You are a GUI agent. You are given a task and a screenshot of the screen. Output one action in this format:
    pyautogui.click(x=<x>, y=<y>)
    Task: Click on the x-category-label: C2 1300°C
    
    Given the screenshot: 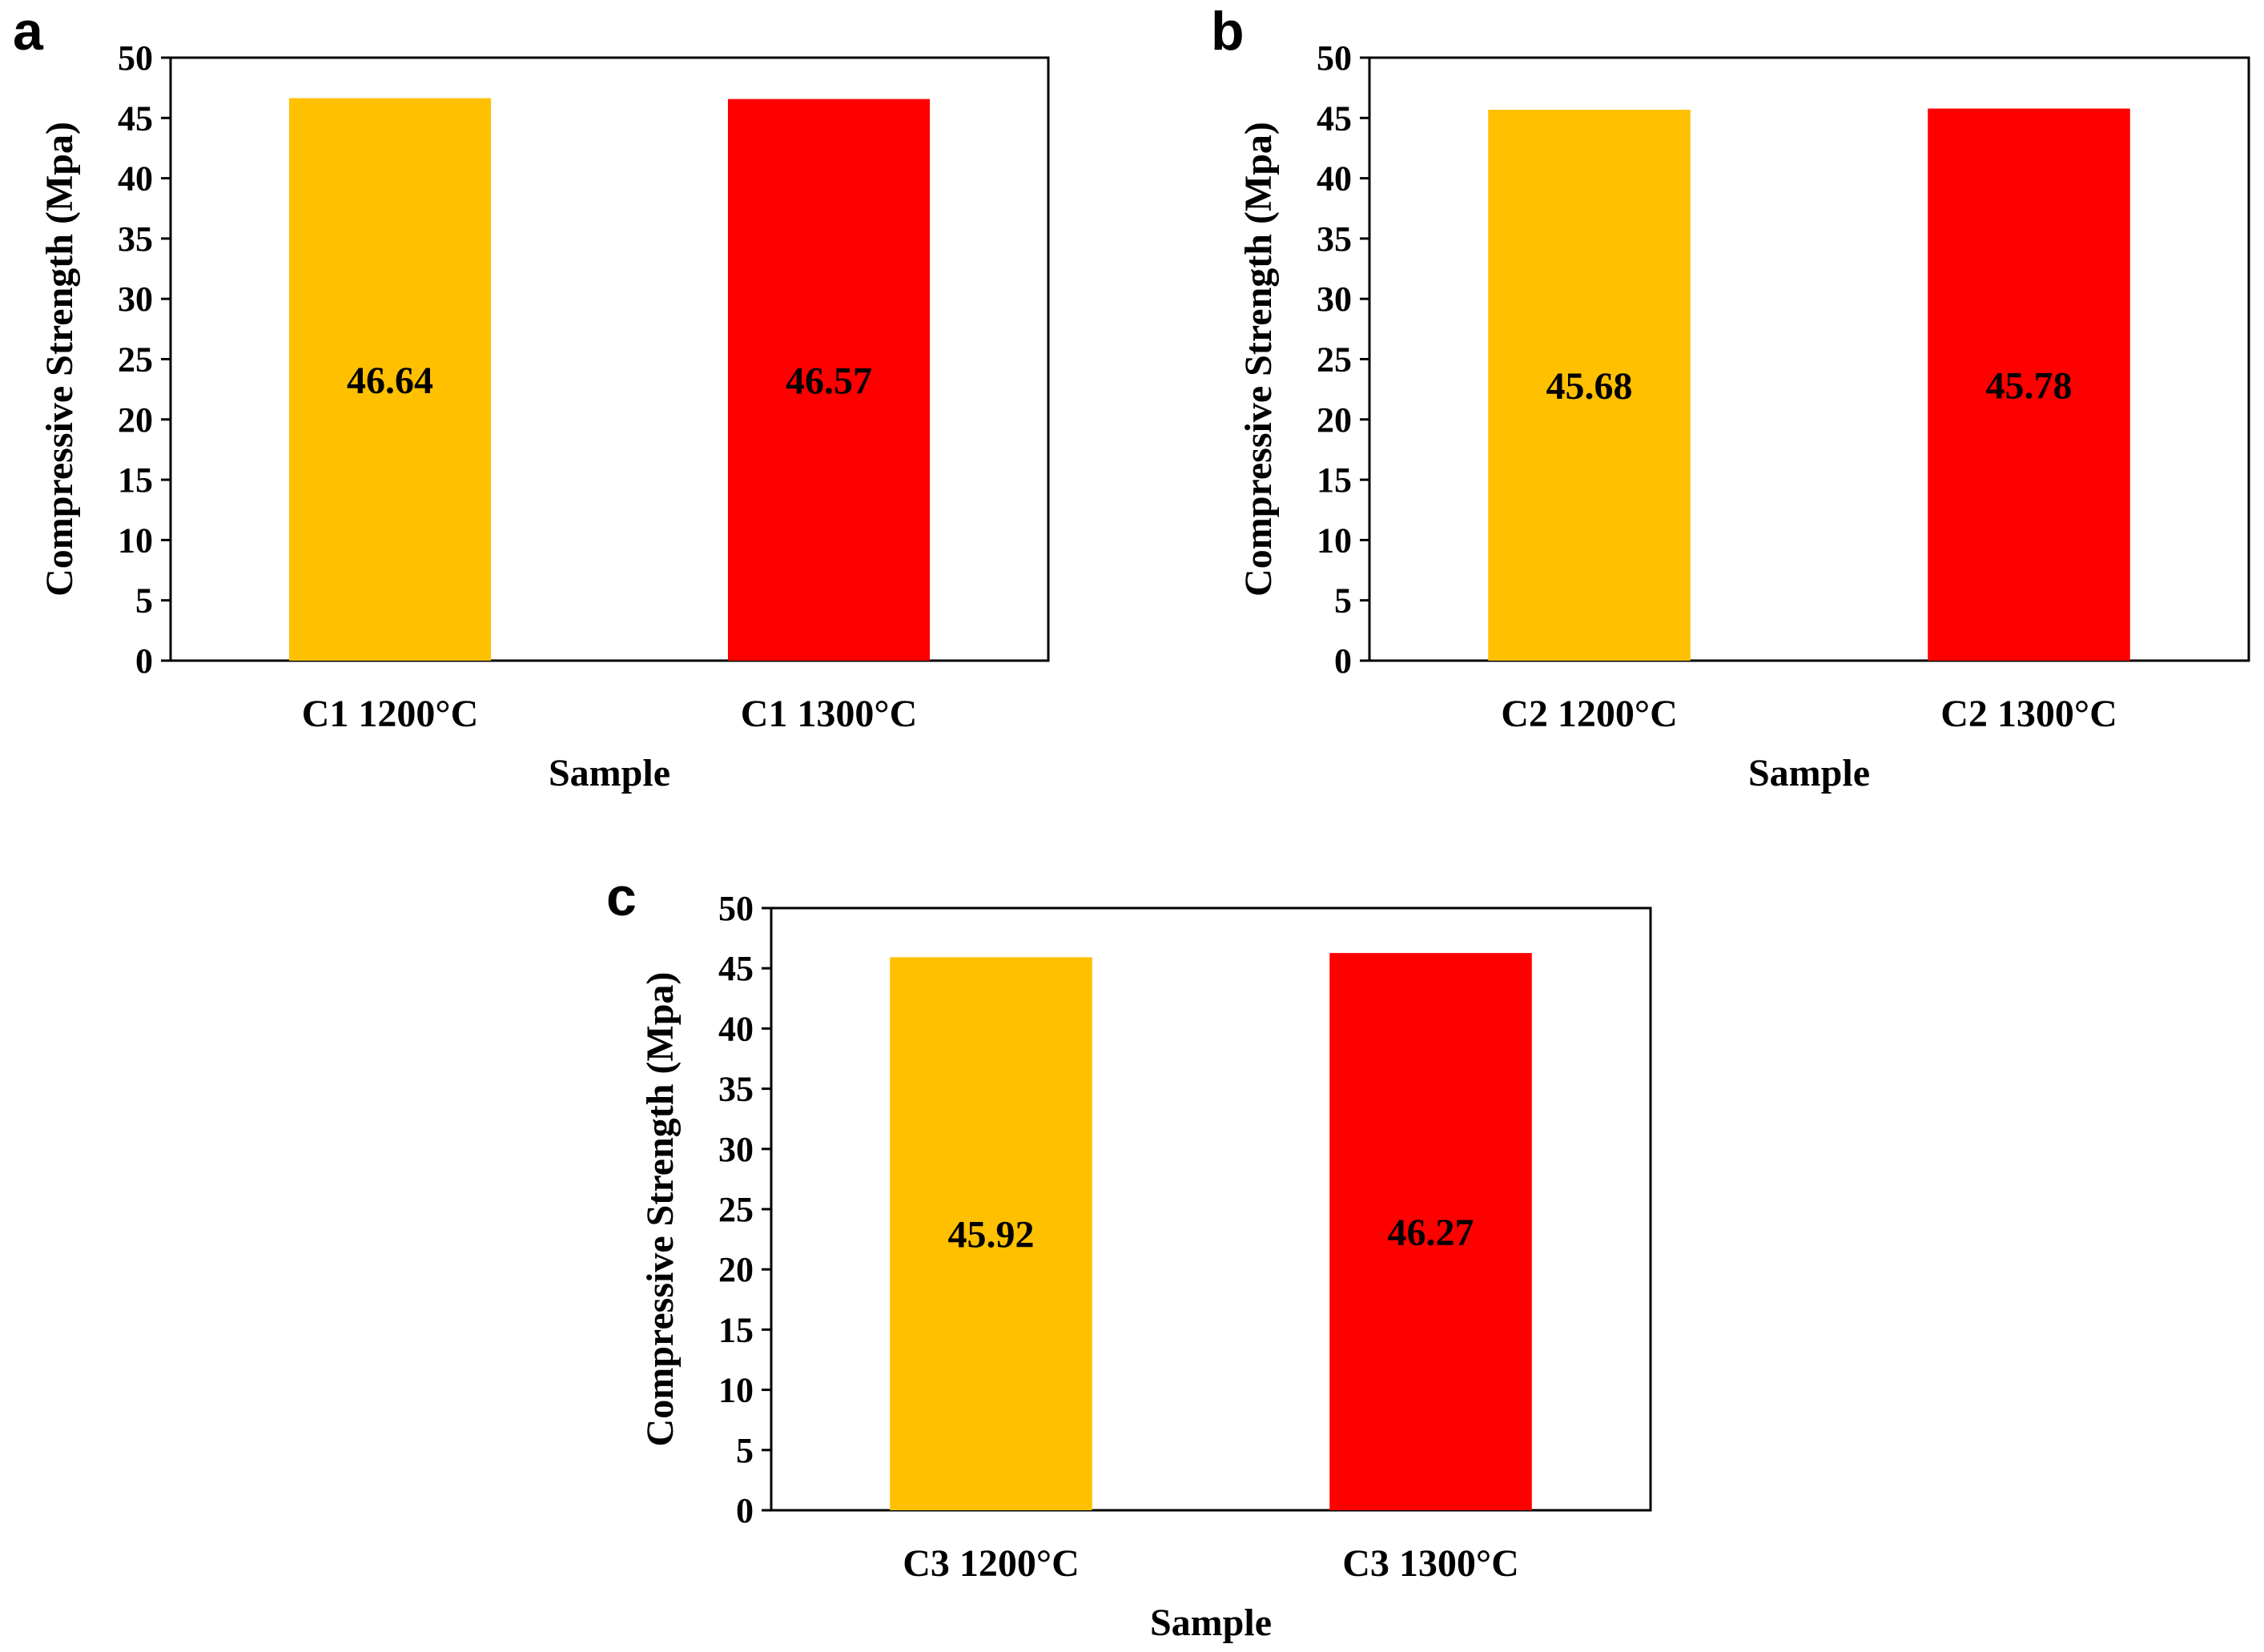 What is the action you would take?
    pyautogui.click(x=2028, y=714)
    